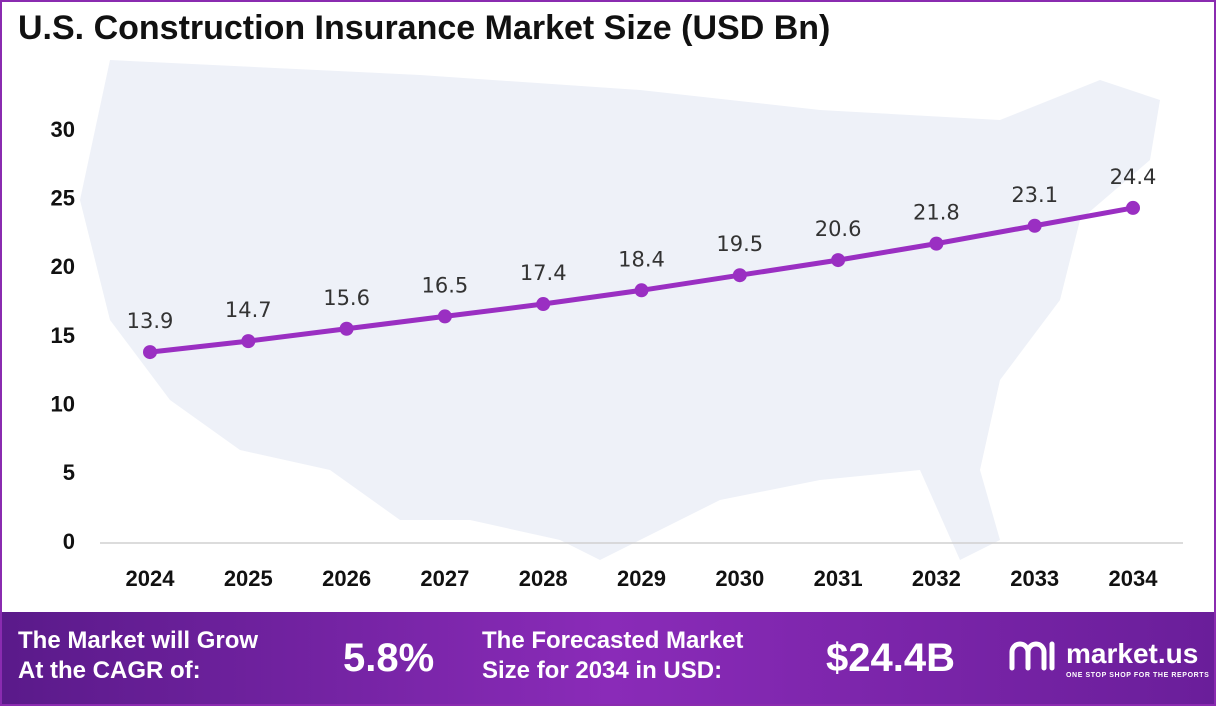  What do you see at coordinates (641, 578) in the screenshot?
I see `x-tick-label: 2029` at bounding box center [641, 578].